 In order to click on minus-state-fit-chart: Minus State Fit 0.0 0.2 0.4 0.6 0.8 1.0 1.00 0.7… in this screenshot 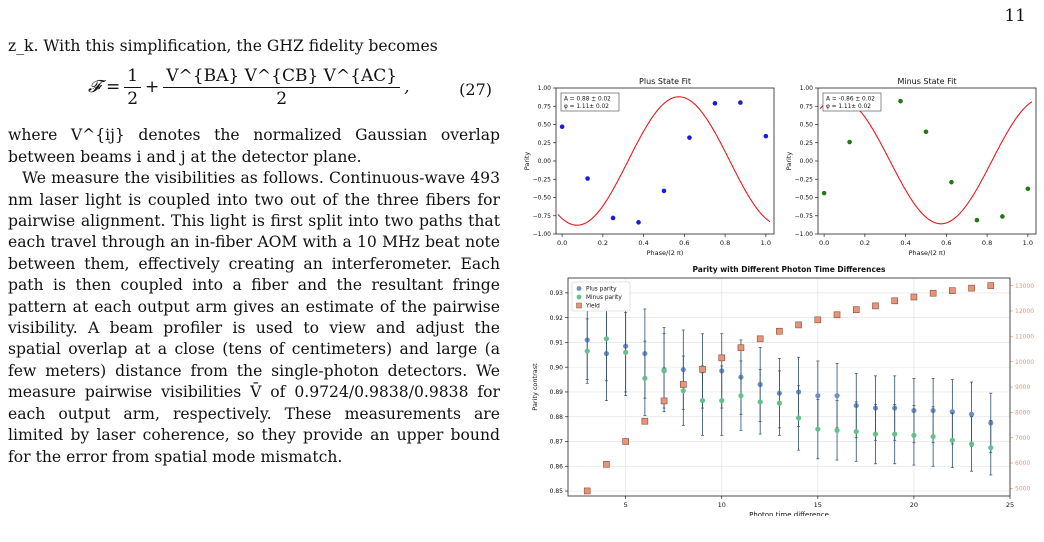, I will do `click(911, 167)`.